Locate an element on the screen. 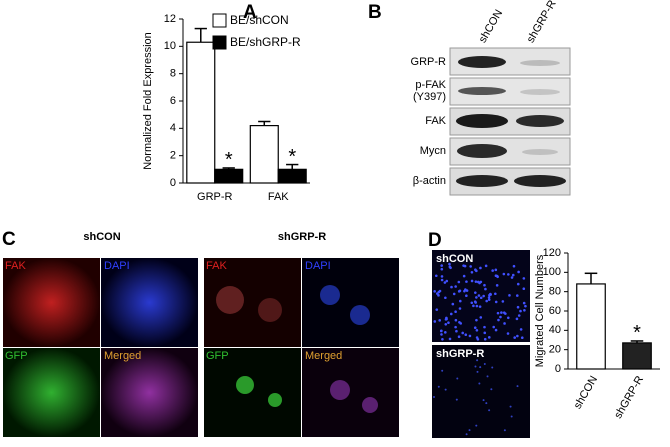 This screenshot has height=447, width=670. image is located at coordinates (350, 392).